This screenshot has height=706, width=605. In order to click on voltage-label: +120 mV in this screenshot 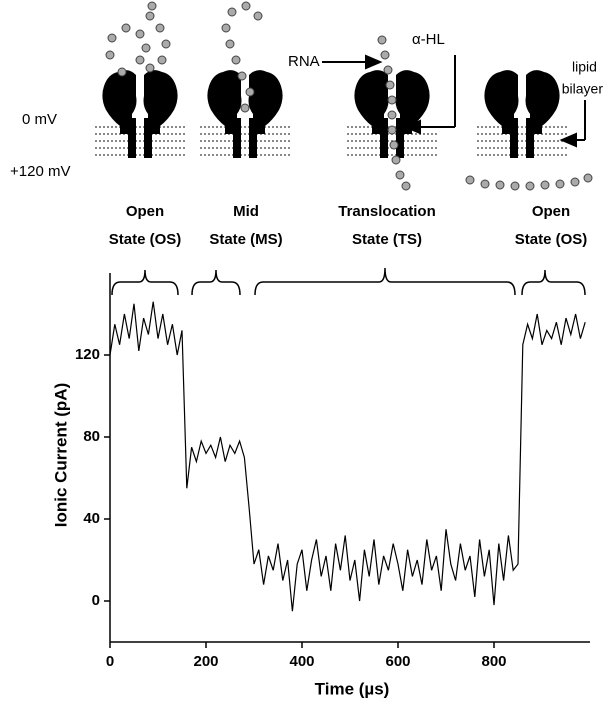, I will do `click(40, 171)`.